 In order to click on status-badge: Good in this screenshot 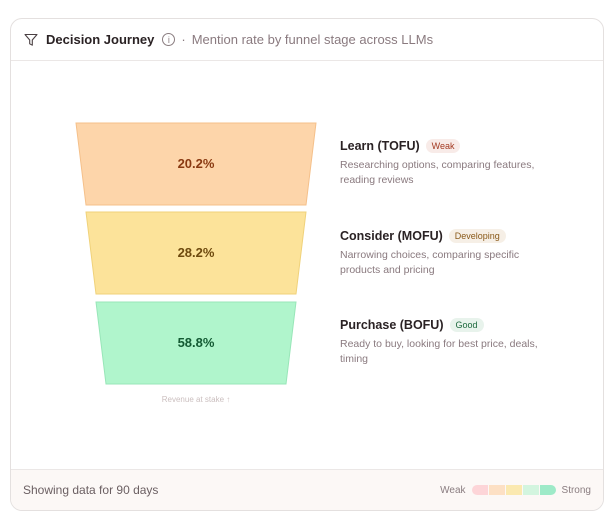, I will do `click(466, 325)`.